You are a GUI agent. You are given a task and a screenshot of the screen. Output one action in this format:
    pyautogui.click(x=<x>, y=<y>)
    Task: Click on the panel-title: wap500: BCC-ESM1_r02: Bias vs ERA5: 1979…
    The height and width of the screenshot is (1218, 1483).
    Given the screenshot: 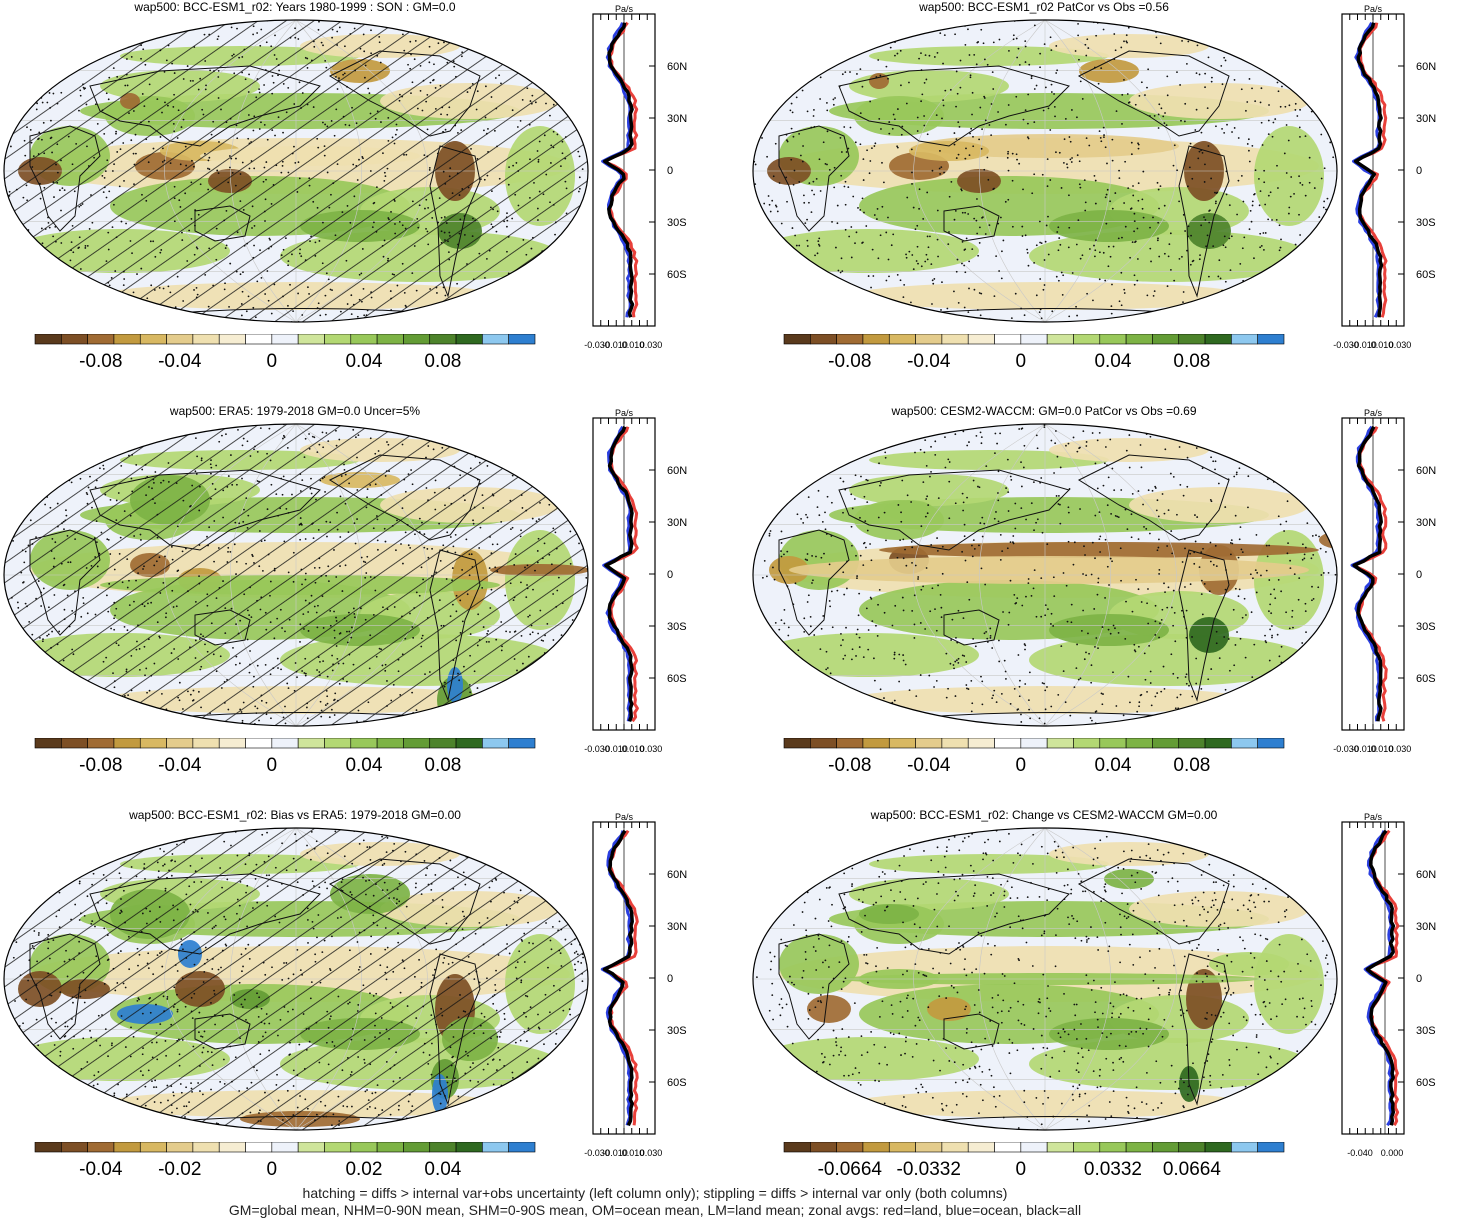 What is the action you would take?
    pyautogui.click(x=295, y=815)
    